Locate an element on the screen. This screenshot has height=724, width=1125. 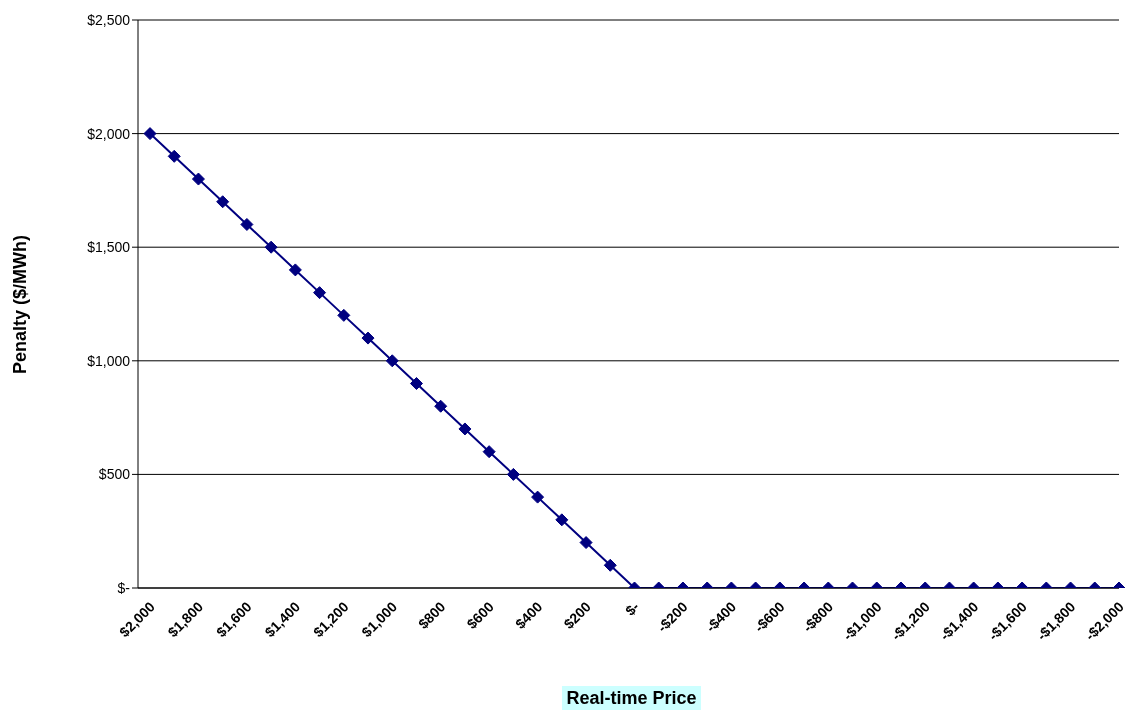
y-axis-title: Penalty ($/MWh) is located at coordinates (20, 304).